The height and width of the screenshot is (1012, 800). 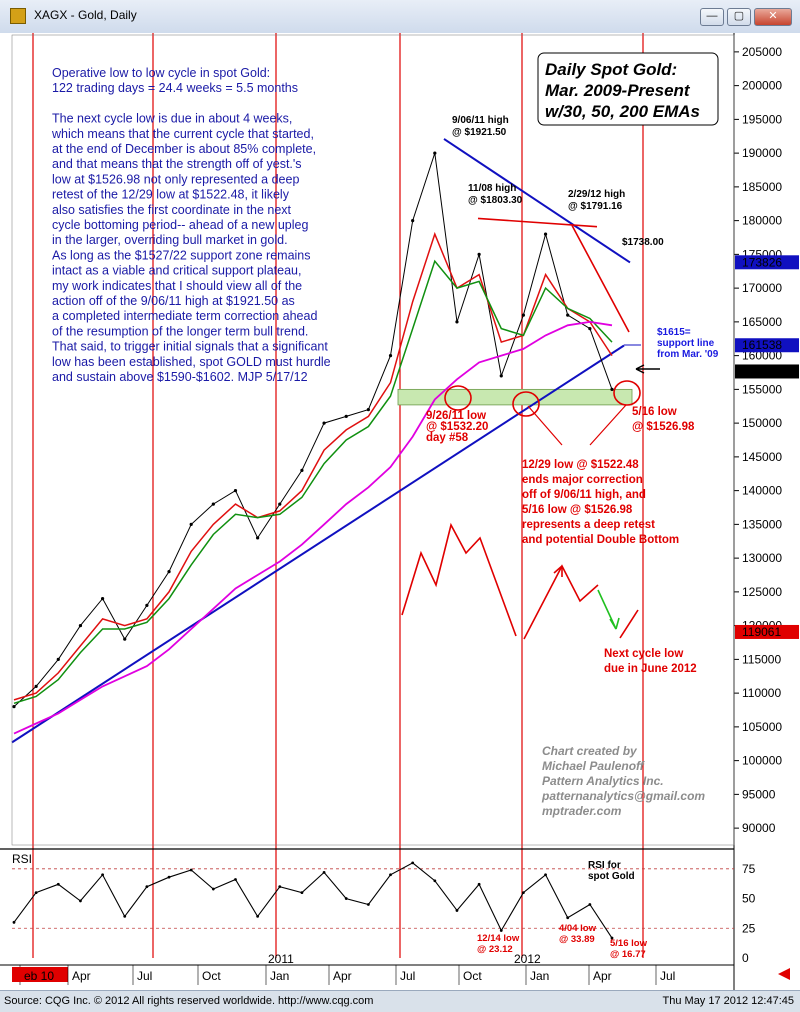 I want to click on price-tick-label: 140000, so click(x=762, y=491).